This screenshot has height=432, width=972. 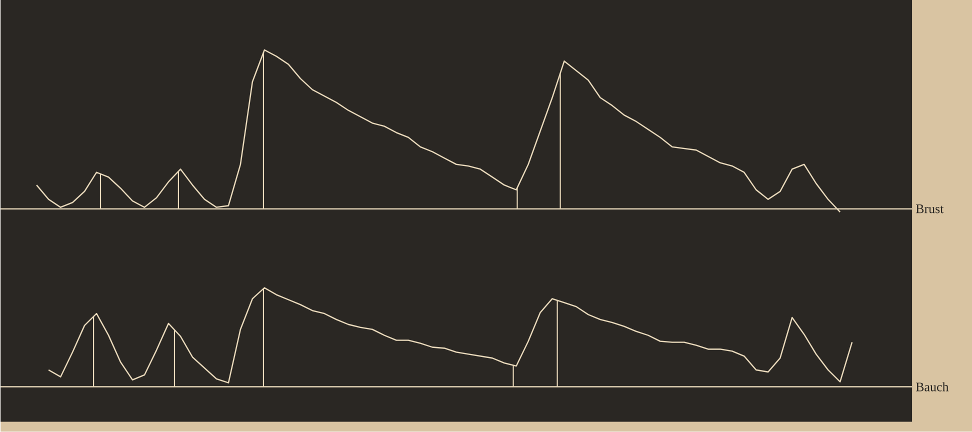 What do you see at coordinates (930, 209) in the screenshot?
I see `text: Brust` at bounding box center [930, 209].